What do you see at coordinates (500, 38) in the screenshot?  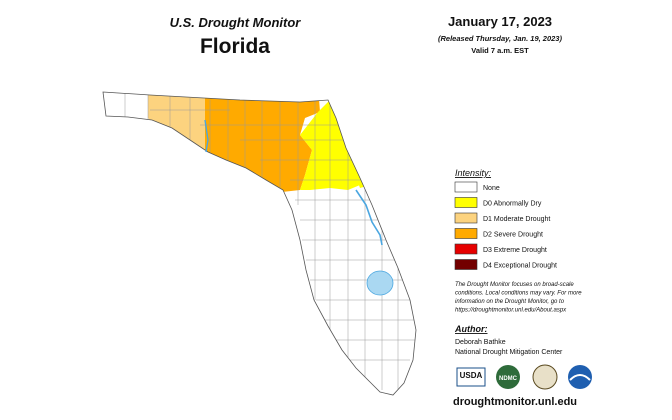 I see `release-date: (Released Thursday, Jan. 19, 2023)` at bounding box center [500, 38].